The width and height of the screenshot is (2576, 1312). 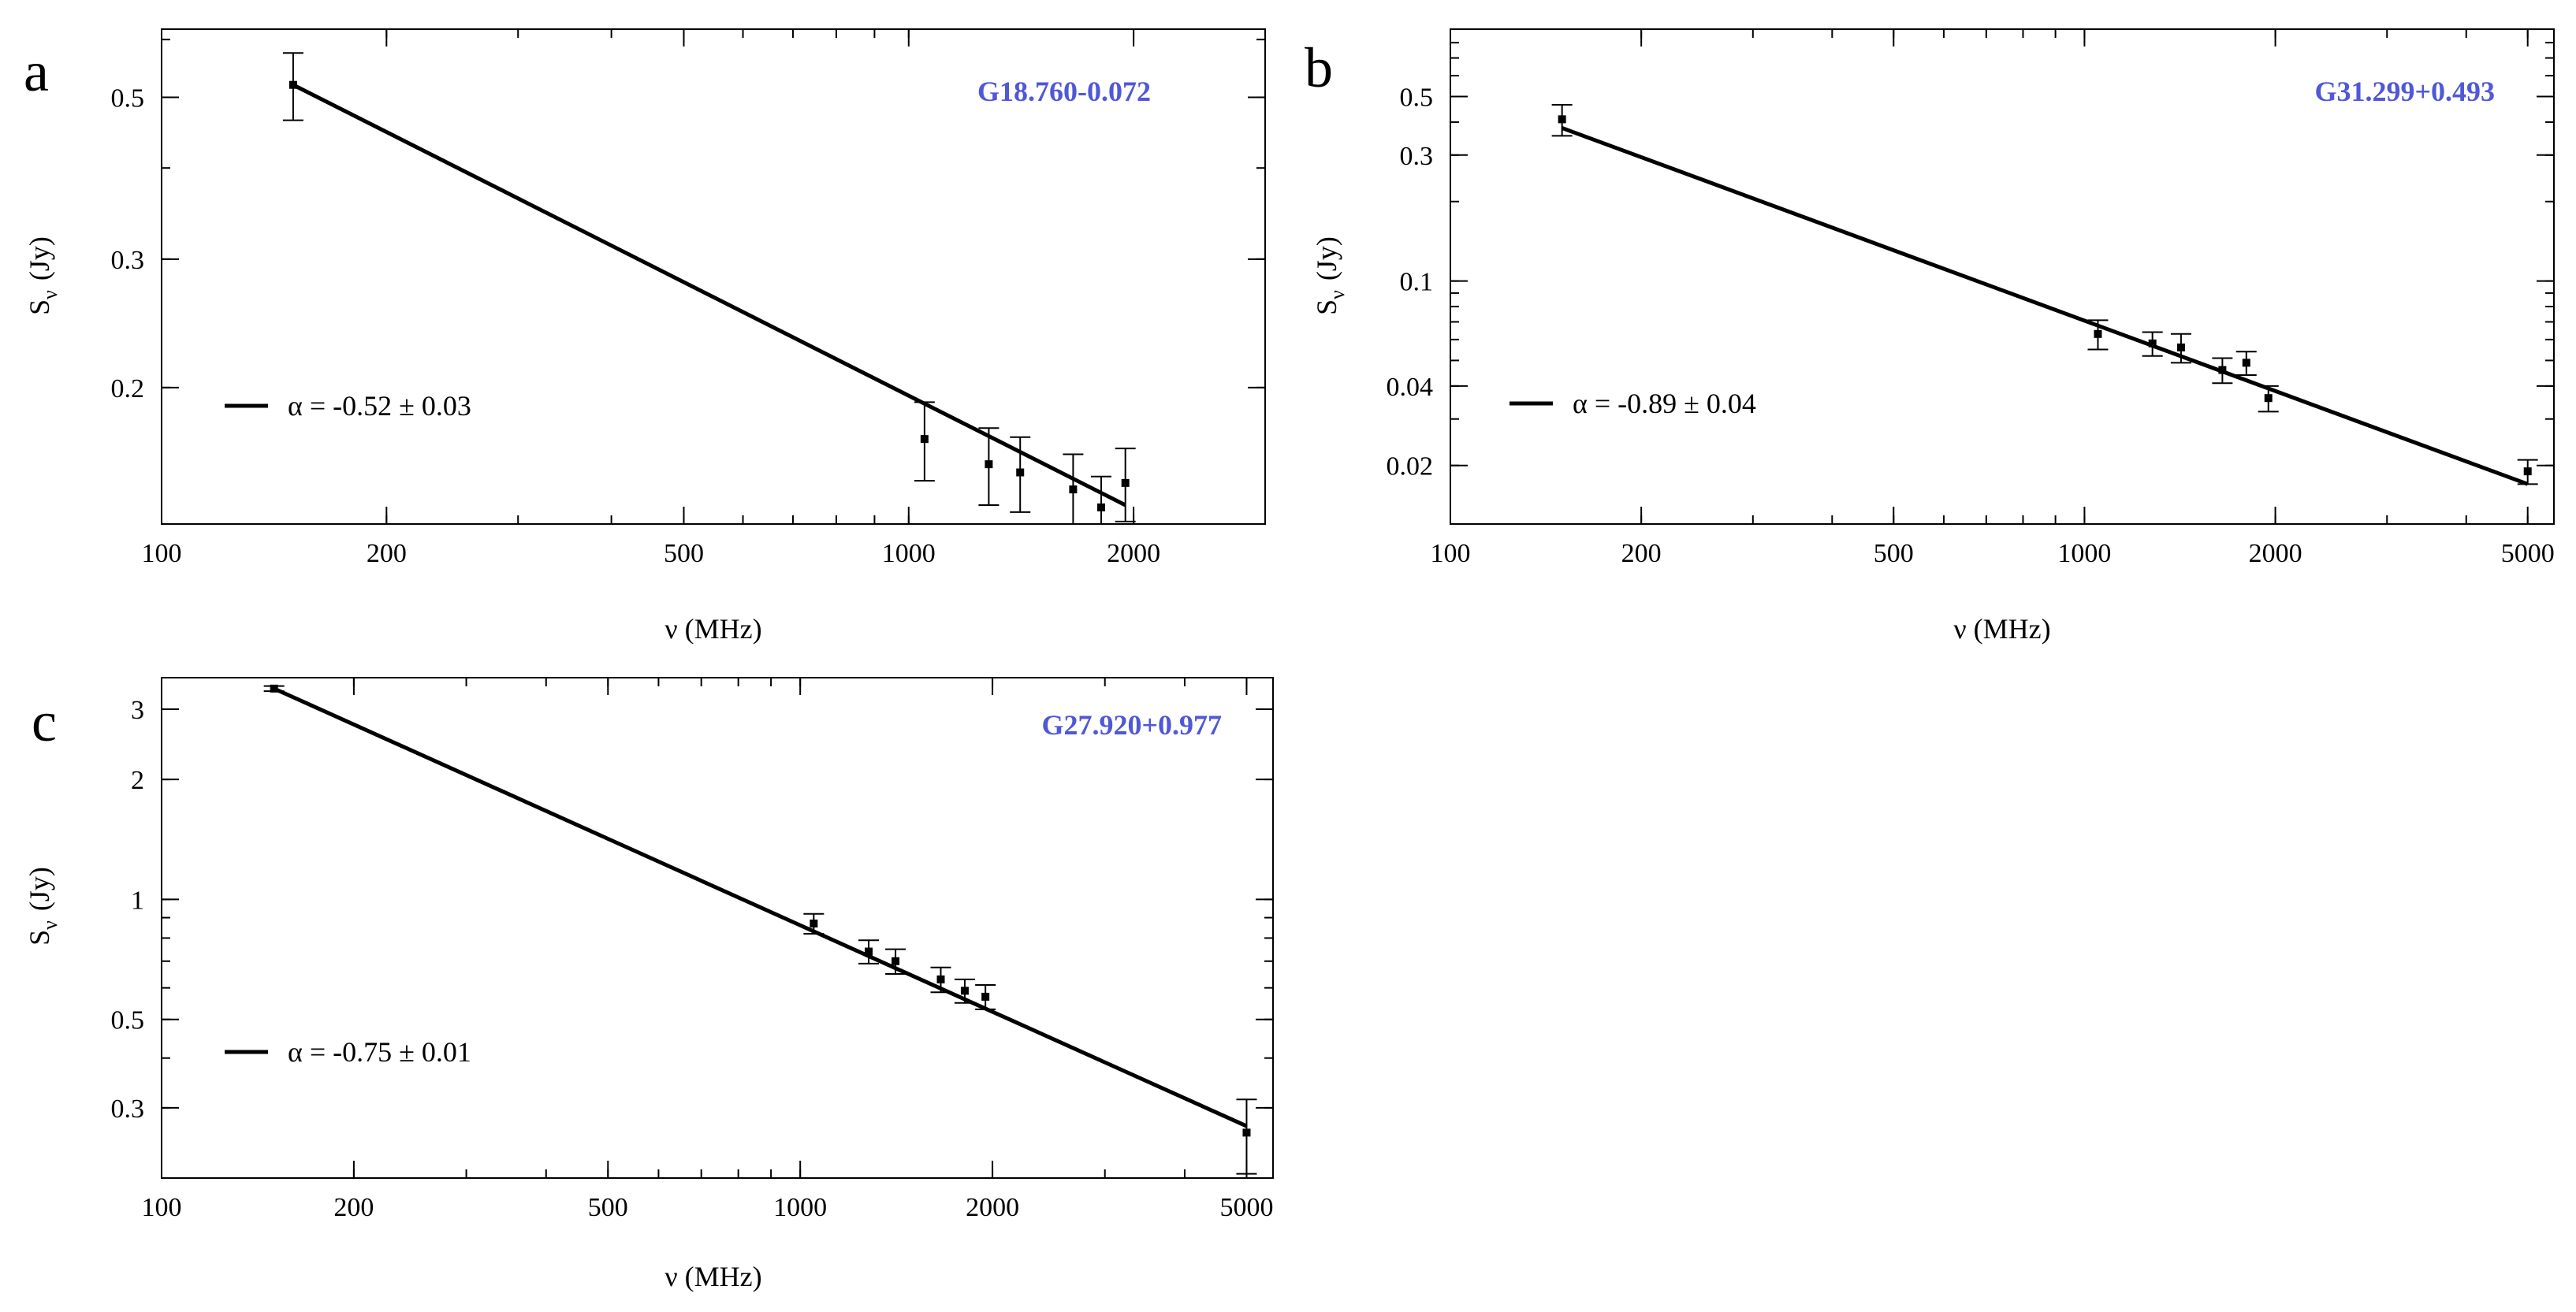 What do you see at coordinates (1410, 466) in the screenshot?
I see `y-tick-label: 0.02` at bounding box center [1410, 466].